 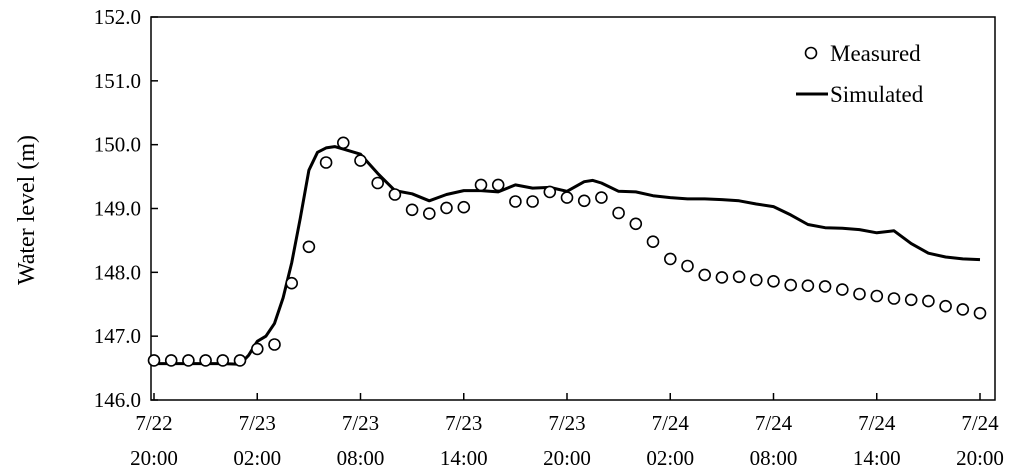 I want to click on y-tick-label: 151.0, so click(x=117, y=81).